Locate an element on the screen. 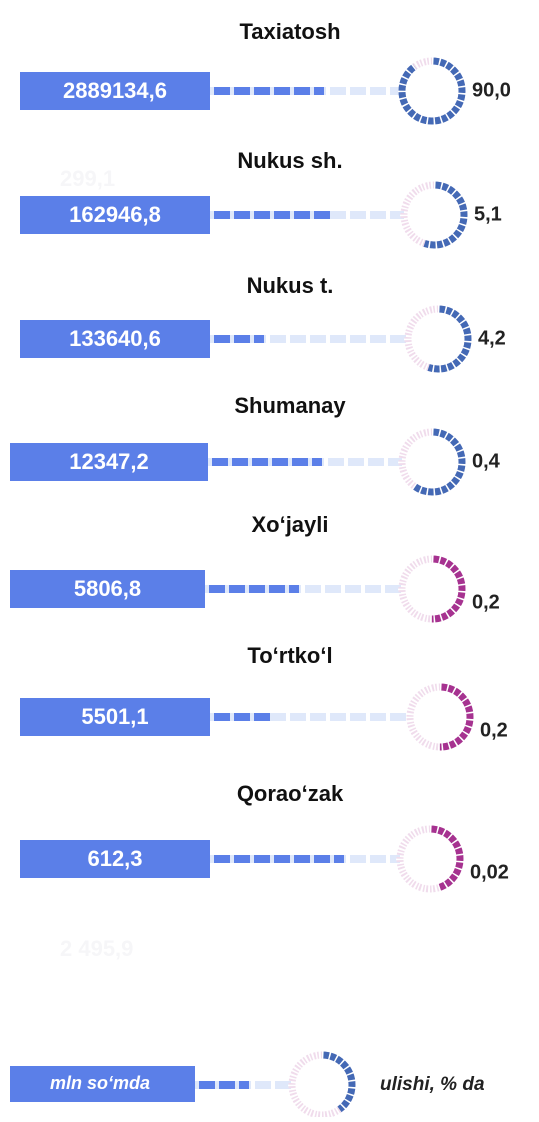 The image size is (539, 1122). ghost-text: 299,1 is located at coordinates (87, 178).